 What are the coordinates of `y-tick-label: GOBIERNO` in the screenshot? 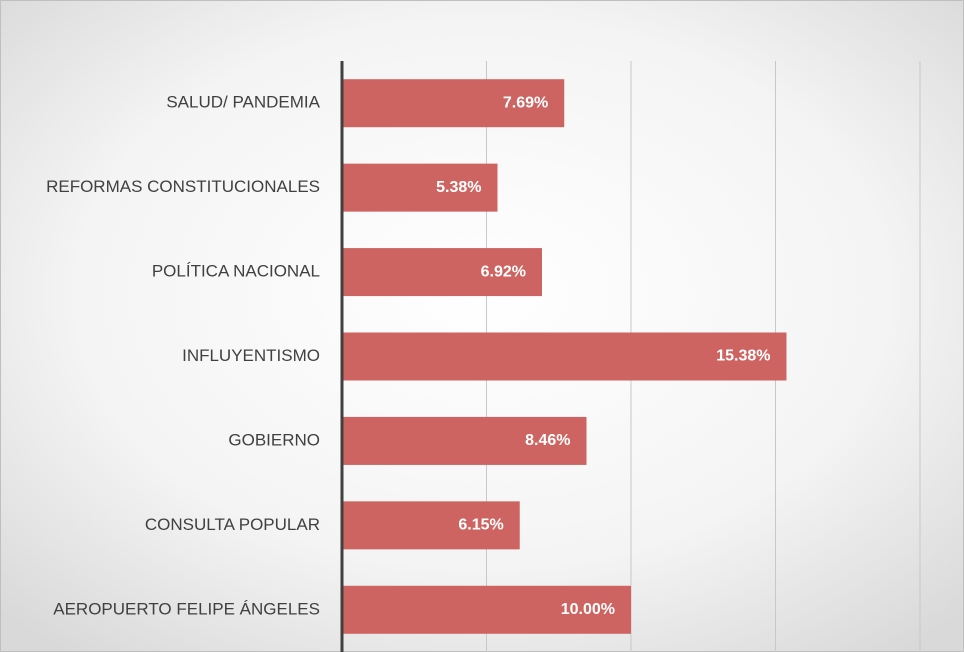 It's located at (274, 439).